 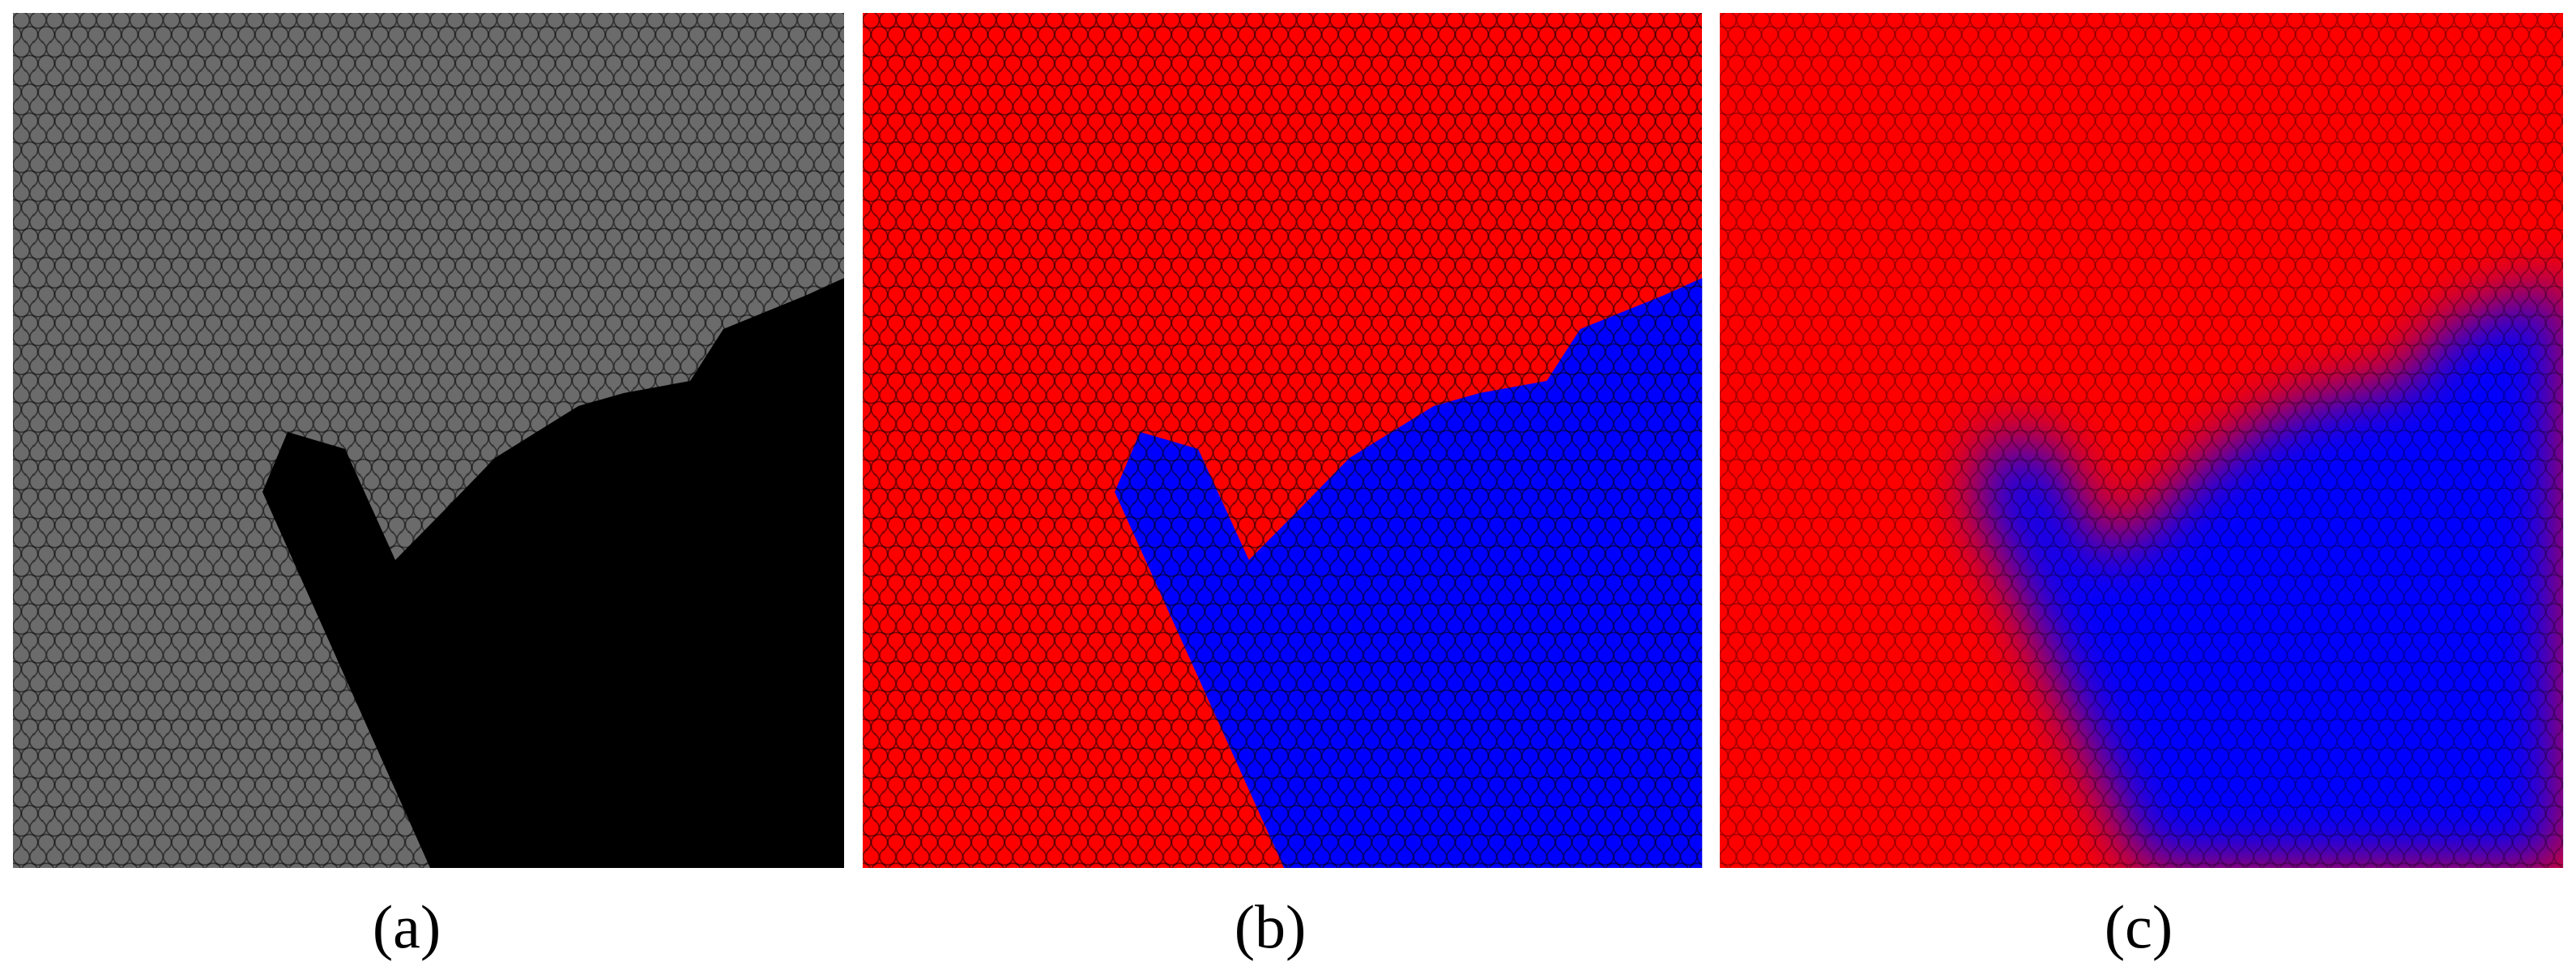 What do you see at coordinates (1271, 927) in the screenshot?
I see `panel-label: (b)` at bounding box center [1271, 927].